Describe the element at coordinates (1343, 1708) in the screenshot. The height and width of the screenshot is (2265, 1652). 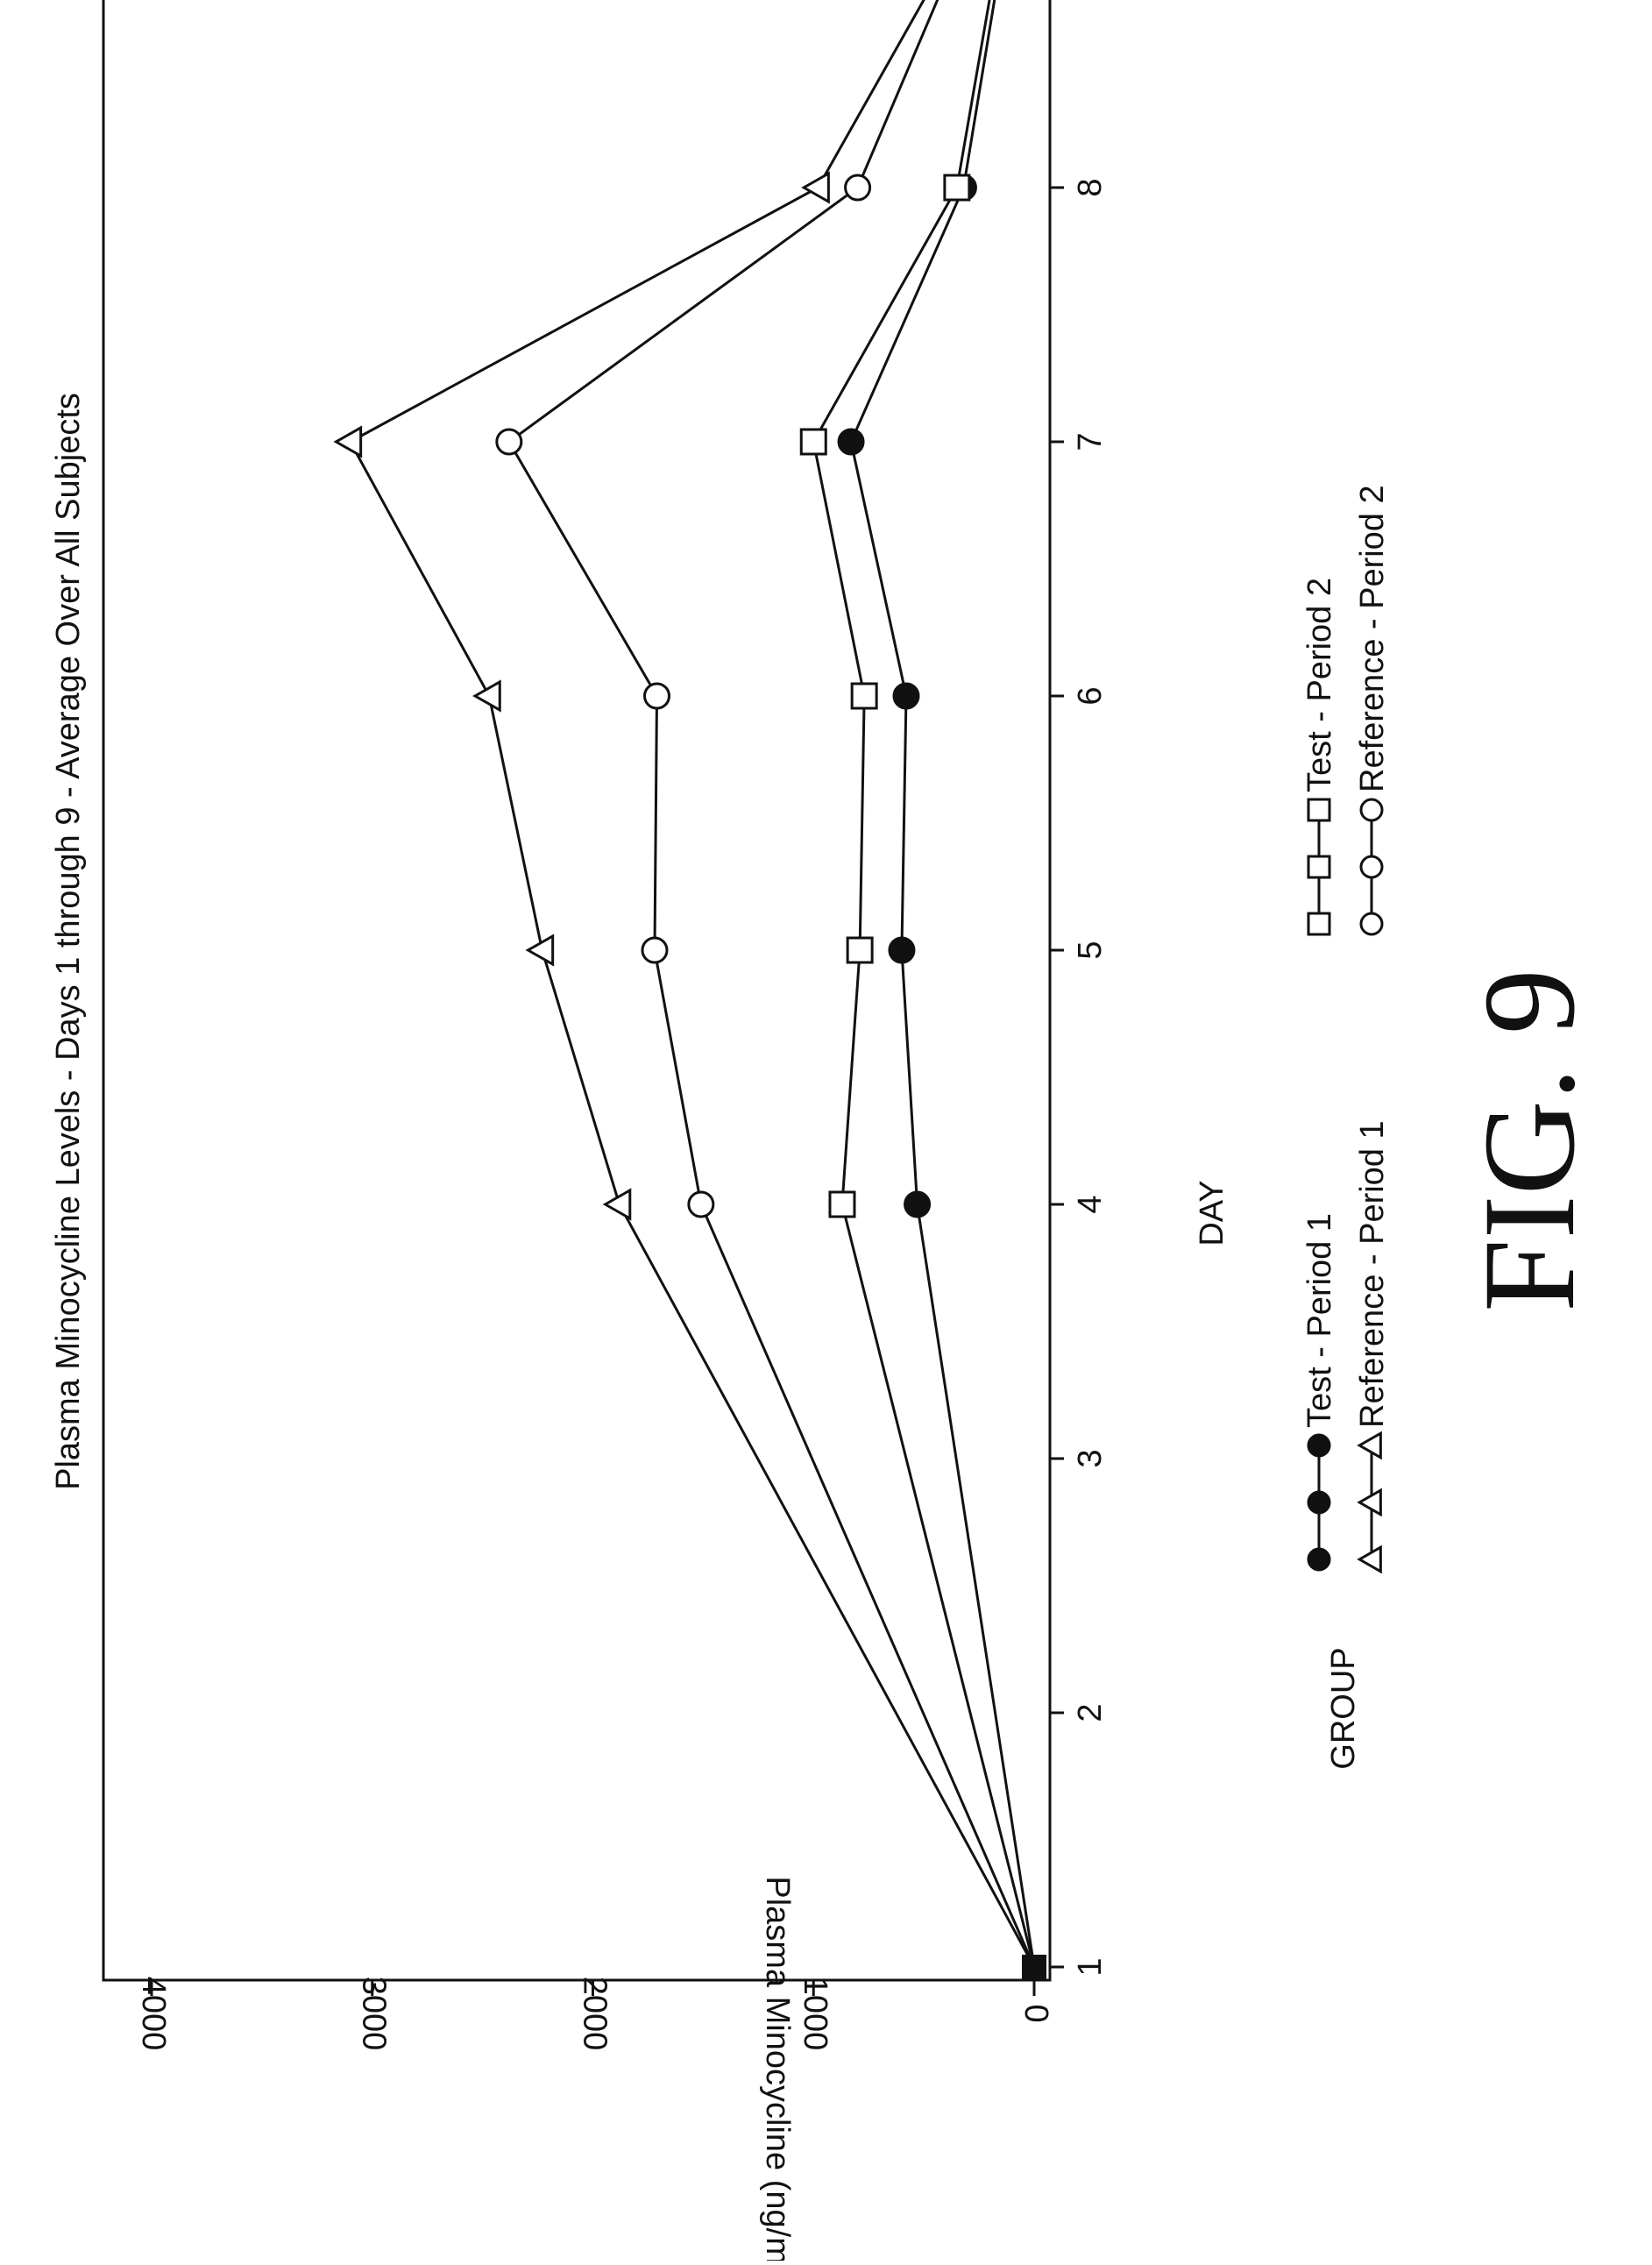
I see `legend-title: GROUP` at that location.